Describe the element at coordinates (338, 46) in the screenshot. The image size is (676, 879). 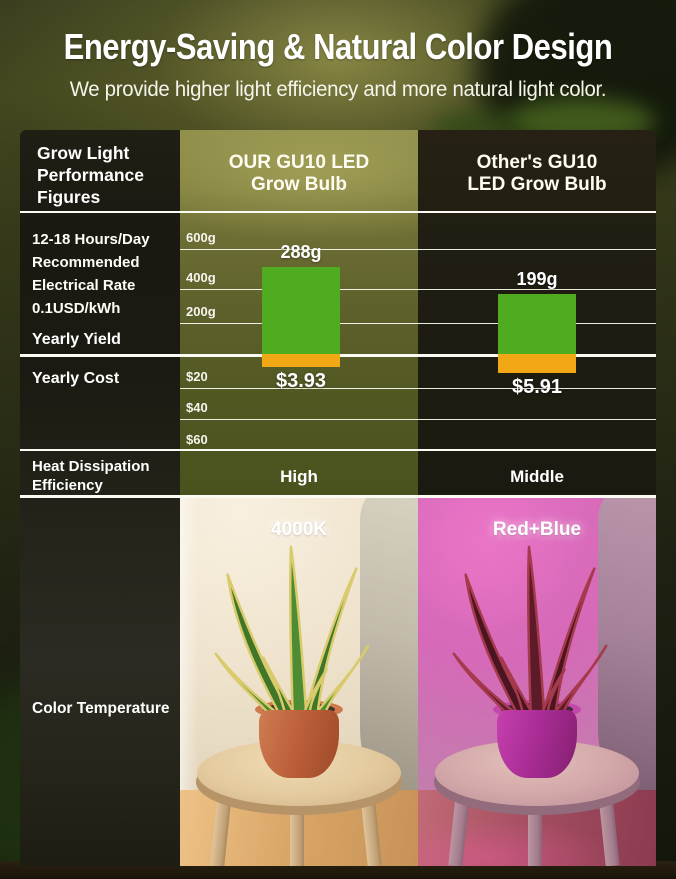
I see `page-title: Energy-Saving & Natural Color Design` at that location.